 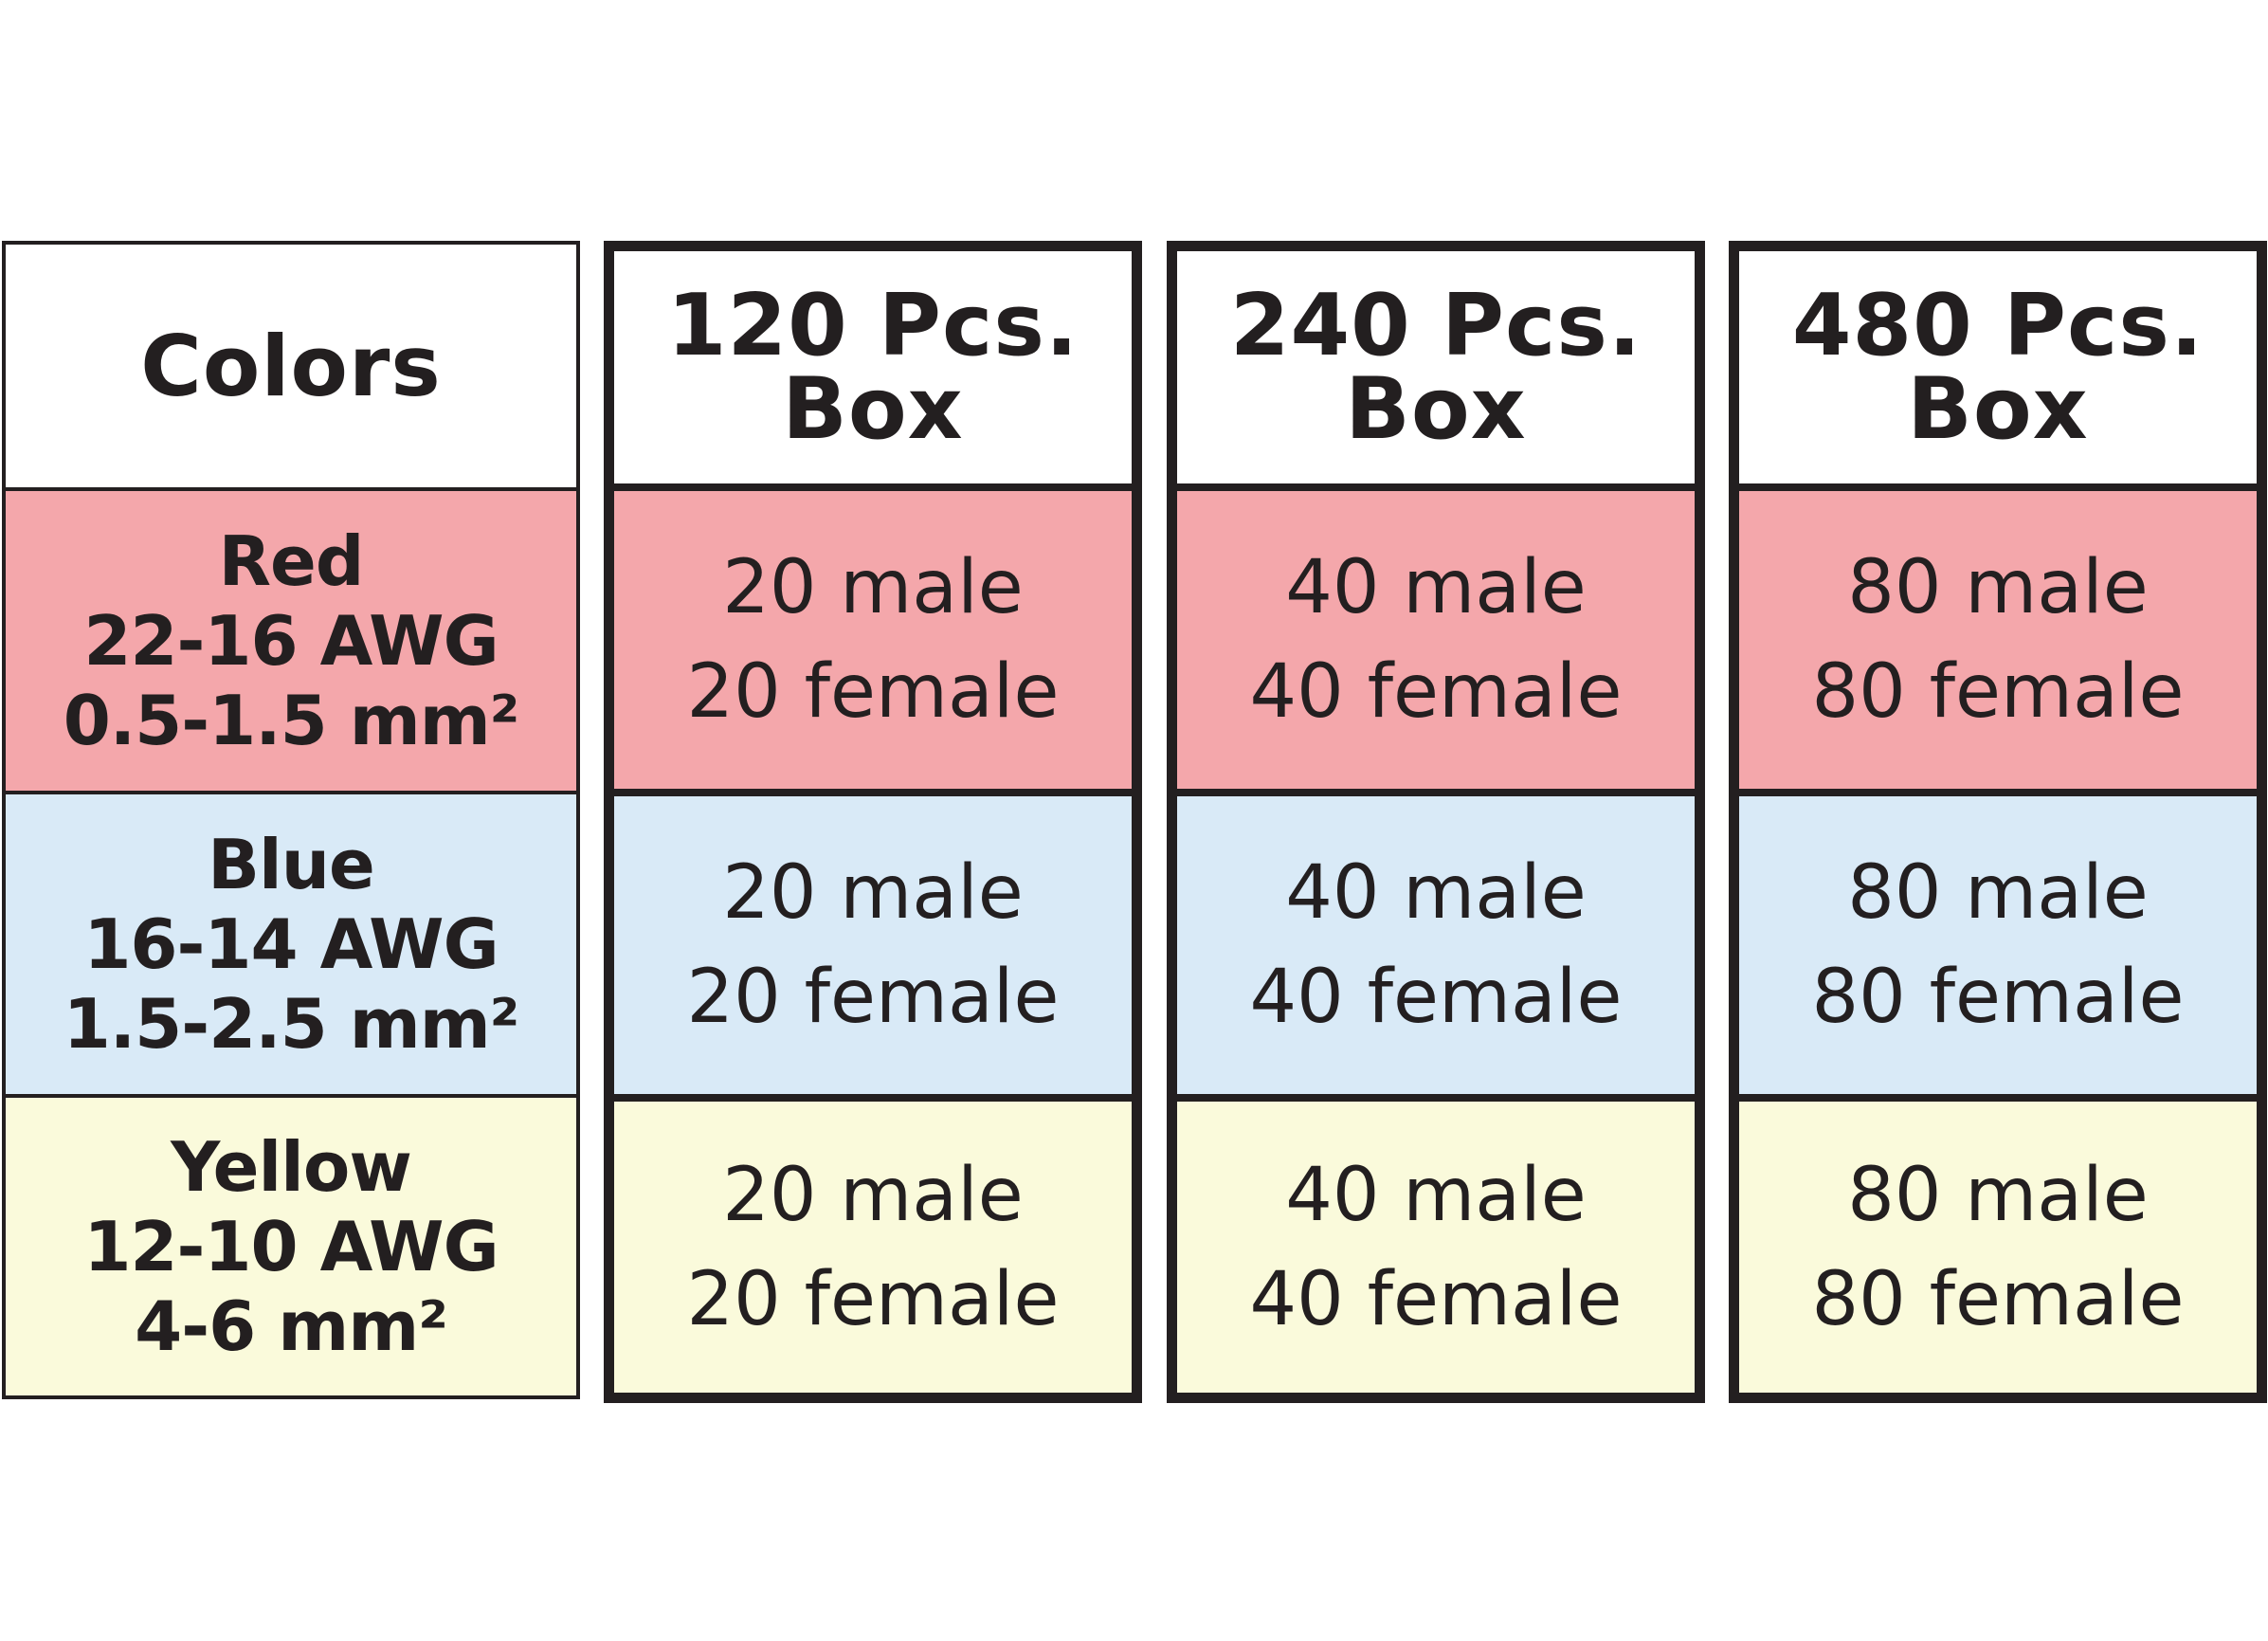 I want to click on colors-header: Colors, so click(x=291, y=366).